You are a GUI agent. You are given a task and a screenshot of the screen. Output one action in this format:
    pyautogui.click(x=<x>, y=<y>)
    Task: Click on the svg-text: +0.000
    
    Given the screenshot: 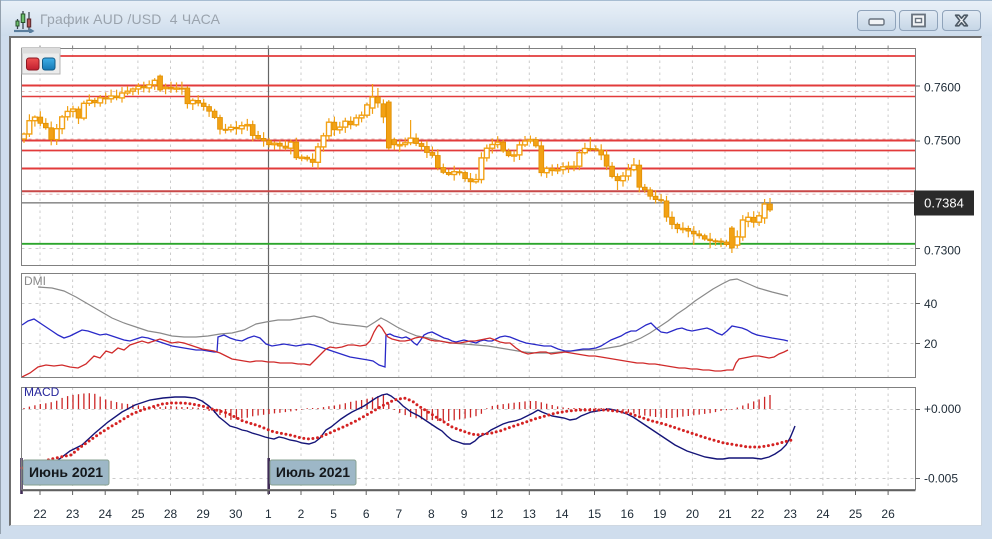 What is the action you would take?
    pyautogui.click(x=942, y=409)
    